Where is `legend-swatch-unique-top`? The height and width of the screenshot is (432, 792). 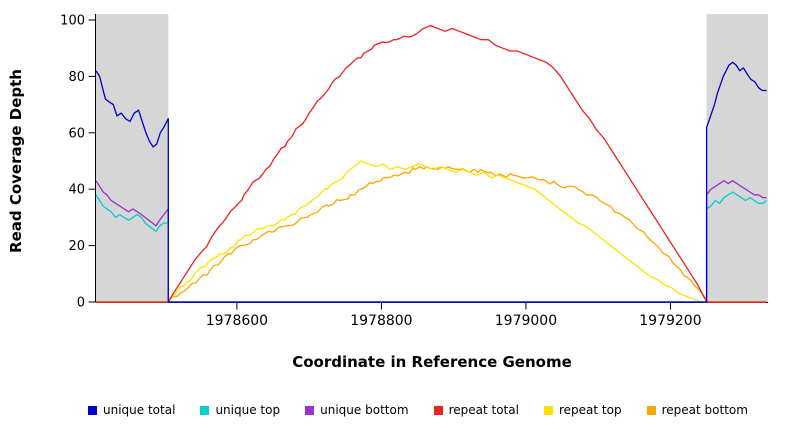
legend-swatch-unique-top is located at coordinates (205, 410).